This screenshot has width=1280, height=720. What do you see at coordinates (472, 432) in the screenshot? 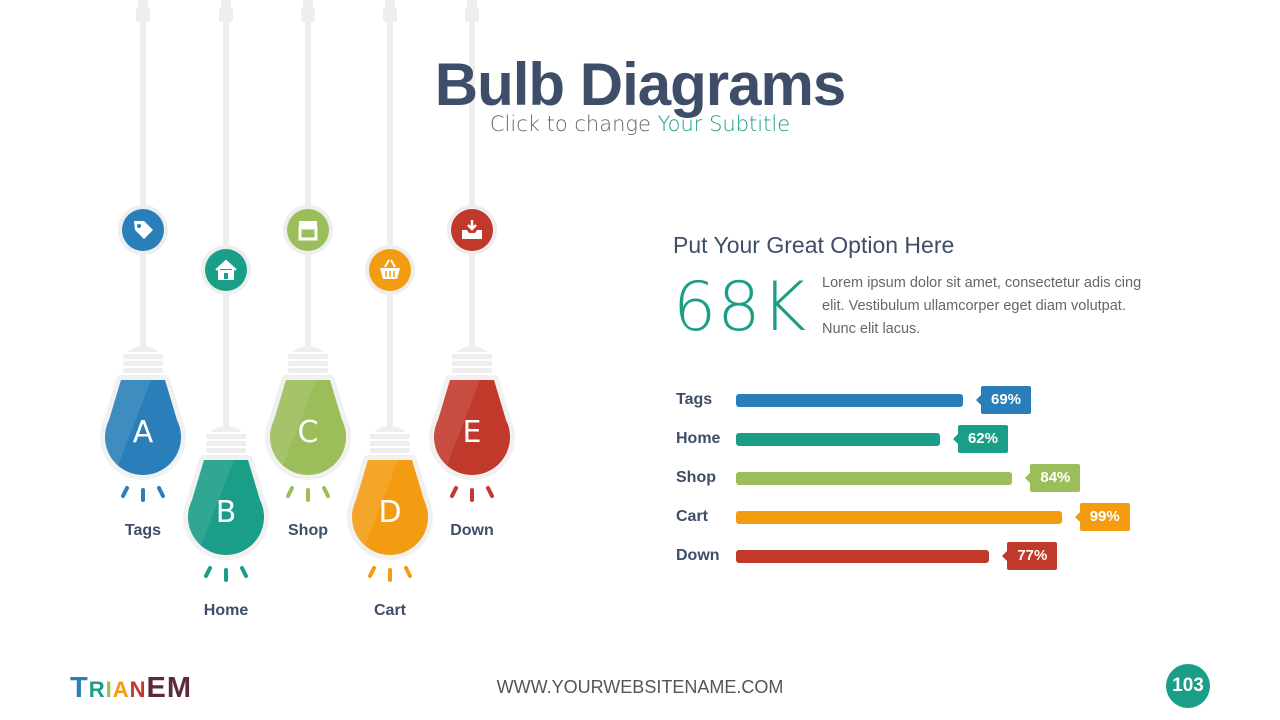
I see `bulb-letter: E` at bounding box center [472, 432].